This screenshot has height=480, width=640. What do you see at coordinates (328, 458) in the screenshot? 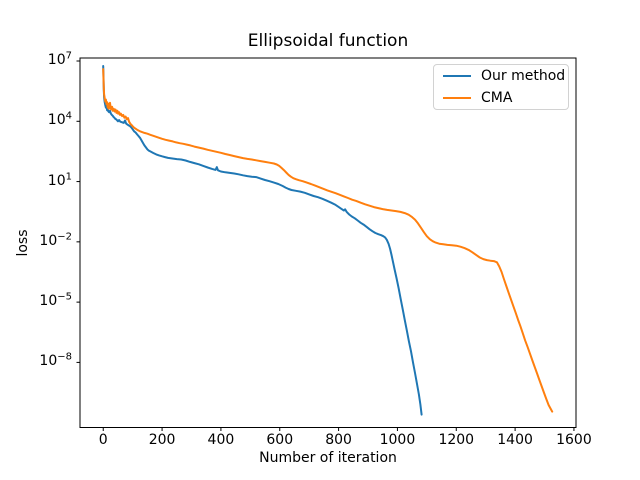
I see `x-axis-label: Number of iteration` at bounding box center [328, 458].